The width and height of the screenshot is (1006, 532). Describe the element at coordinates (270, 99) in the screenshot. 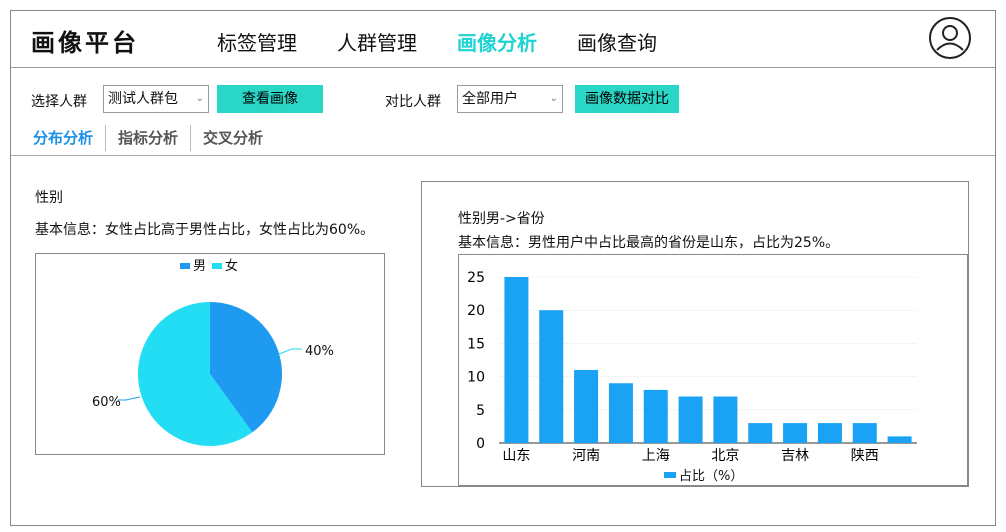

I see `view-profile-button: 查看画像` at that location.